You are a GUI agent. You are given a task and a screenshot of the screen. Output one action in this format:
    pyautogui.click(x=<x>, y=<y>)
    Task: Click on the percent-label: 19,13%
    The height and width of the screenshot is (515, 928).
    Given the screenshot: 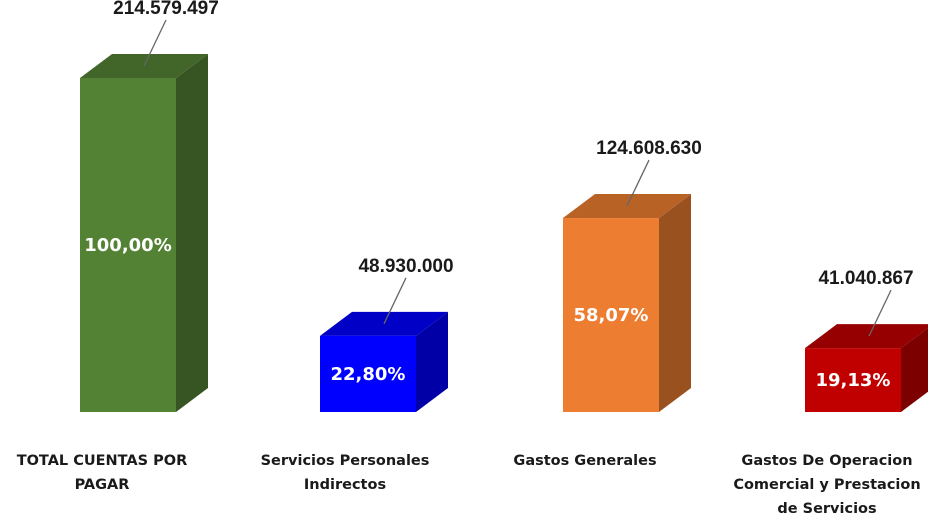 What is the action you would take?
    pyautogui.click(x=853, y=380)
    